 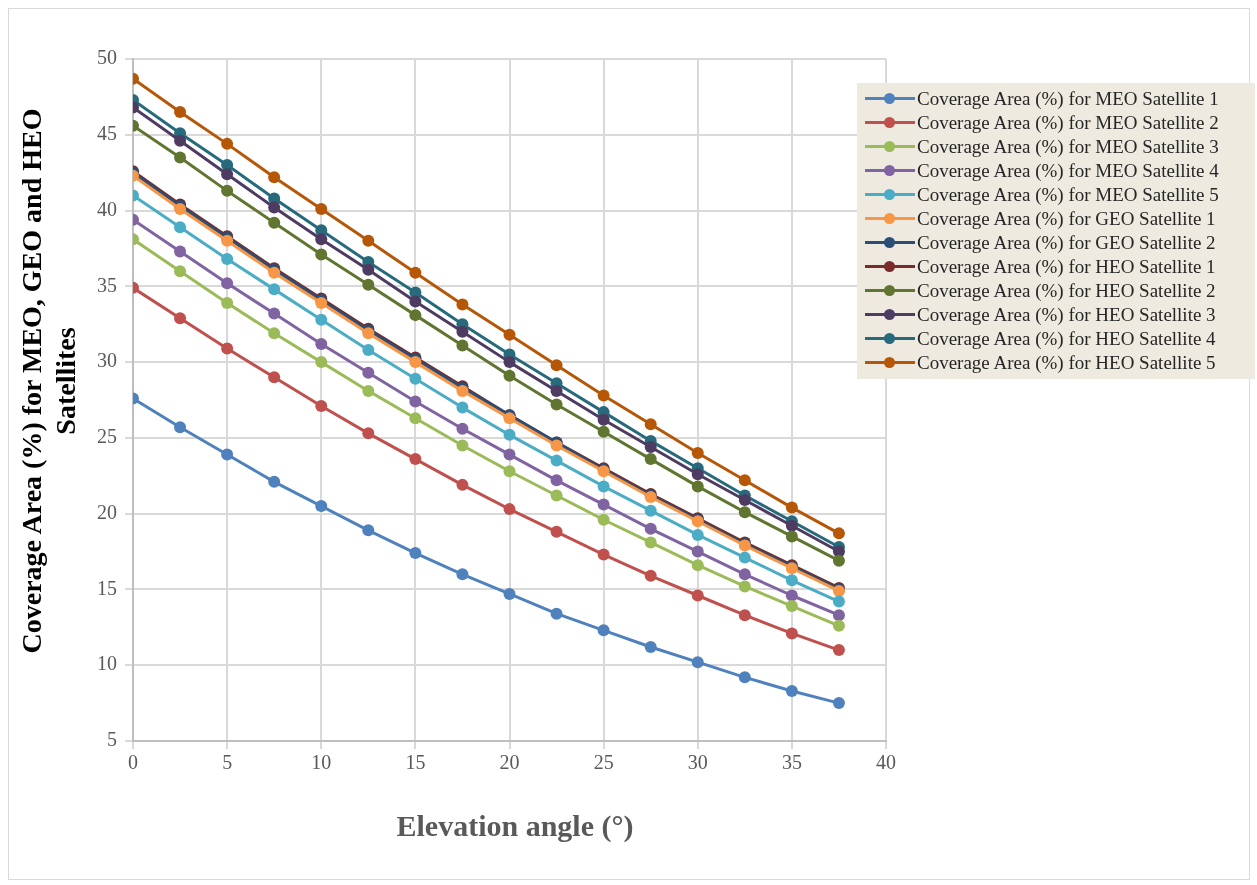 What do you see at coordinates (1068, 147) in the screenshot?
I see `legend-label: Coverage Area (%) for MEO Satellite 3` at bounding box center [1068, 147].